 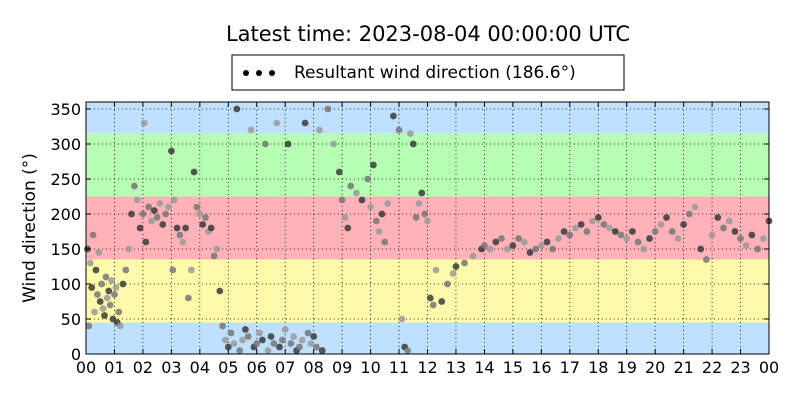 I want to click on x-tick-label: 07, so click(x=285, y=367).